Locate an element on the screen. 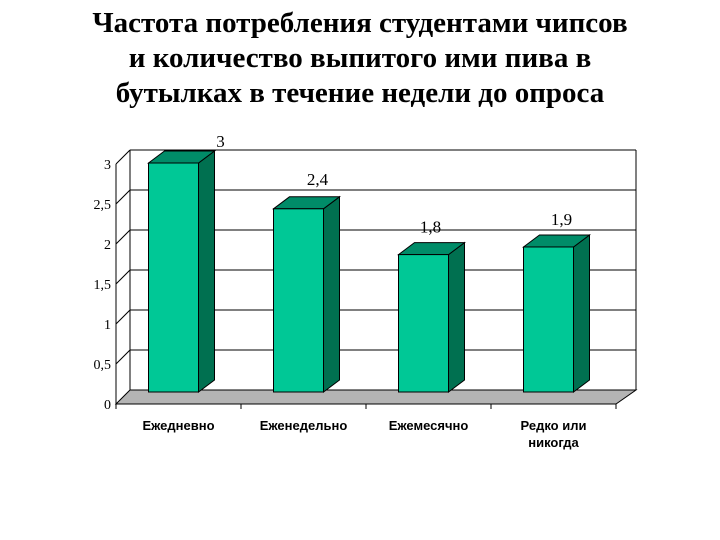  y-tick-label: 0,5 is located at coordinates (103, 365).